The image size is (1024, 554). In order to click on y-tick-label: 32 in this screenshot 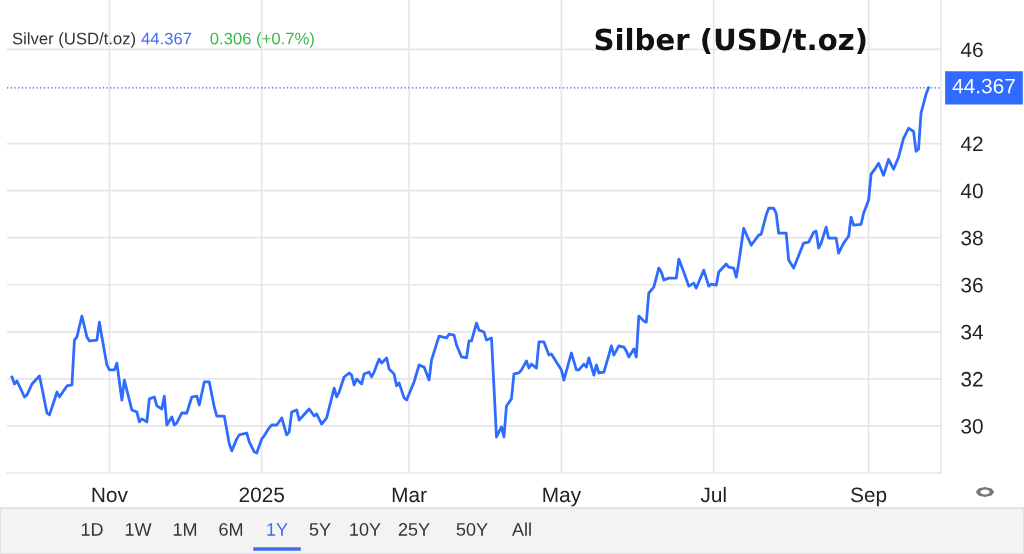, I will do `click(972, 379)`.